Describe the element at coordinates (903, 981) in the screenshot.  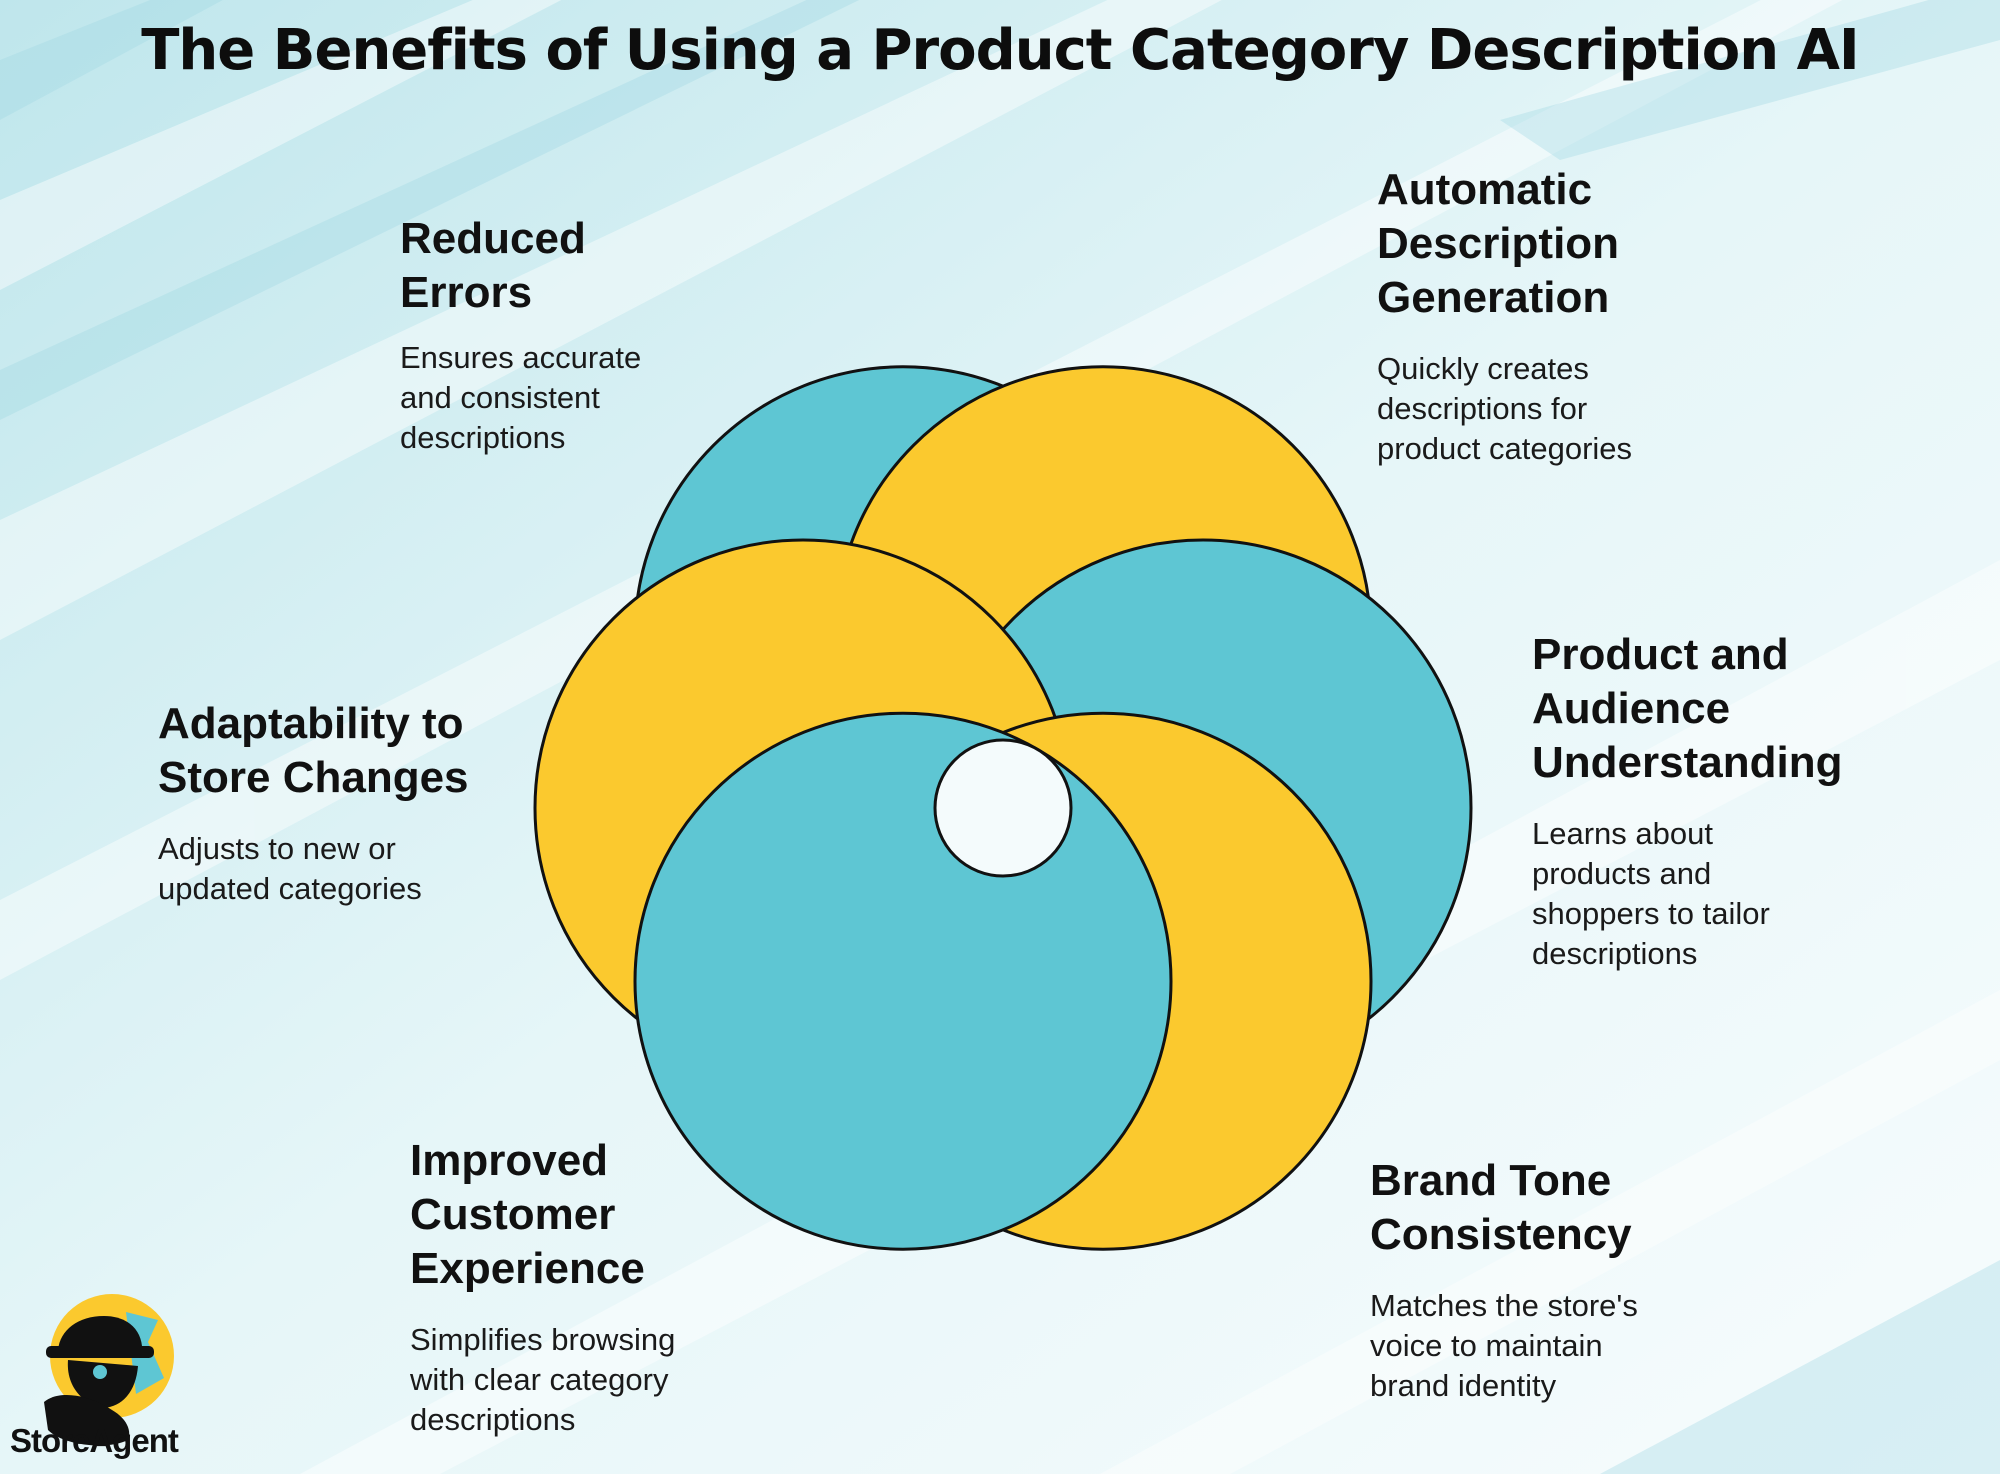
I see `petal-improved-customer-experience` at that location.